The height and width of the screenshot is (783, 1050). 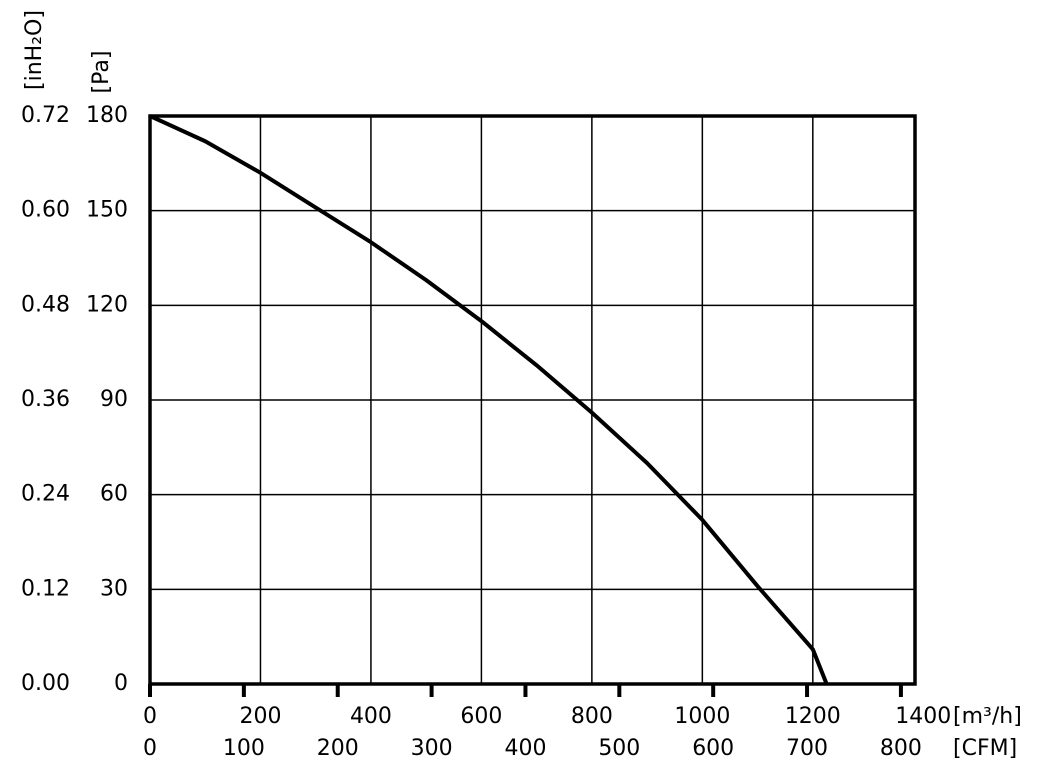 What do you see at coordinates (45, 210) in the screenshot?
I see `y2-tick-label: 0.60` at bounding box center [45, 210].